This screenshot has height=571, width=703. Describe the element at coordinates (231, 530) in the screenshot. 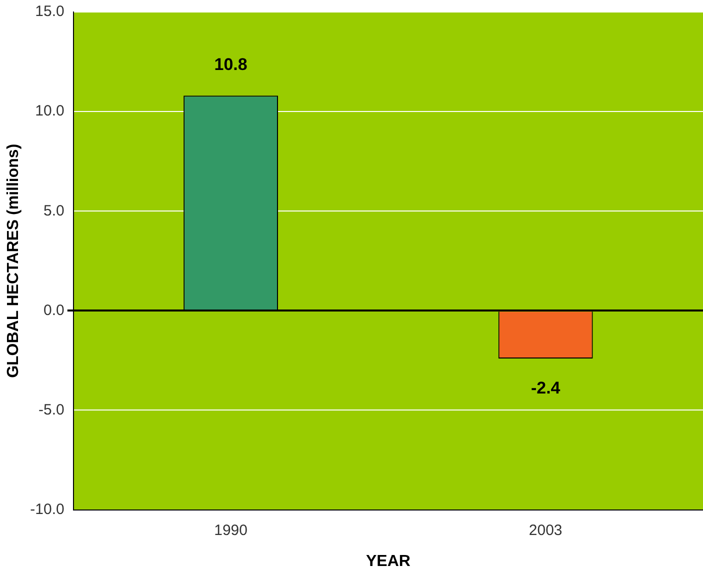

I see `x-tick-label: 1990` at that location.